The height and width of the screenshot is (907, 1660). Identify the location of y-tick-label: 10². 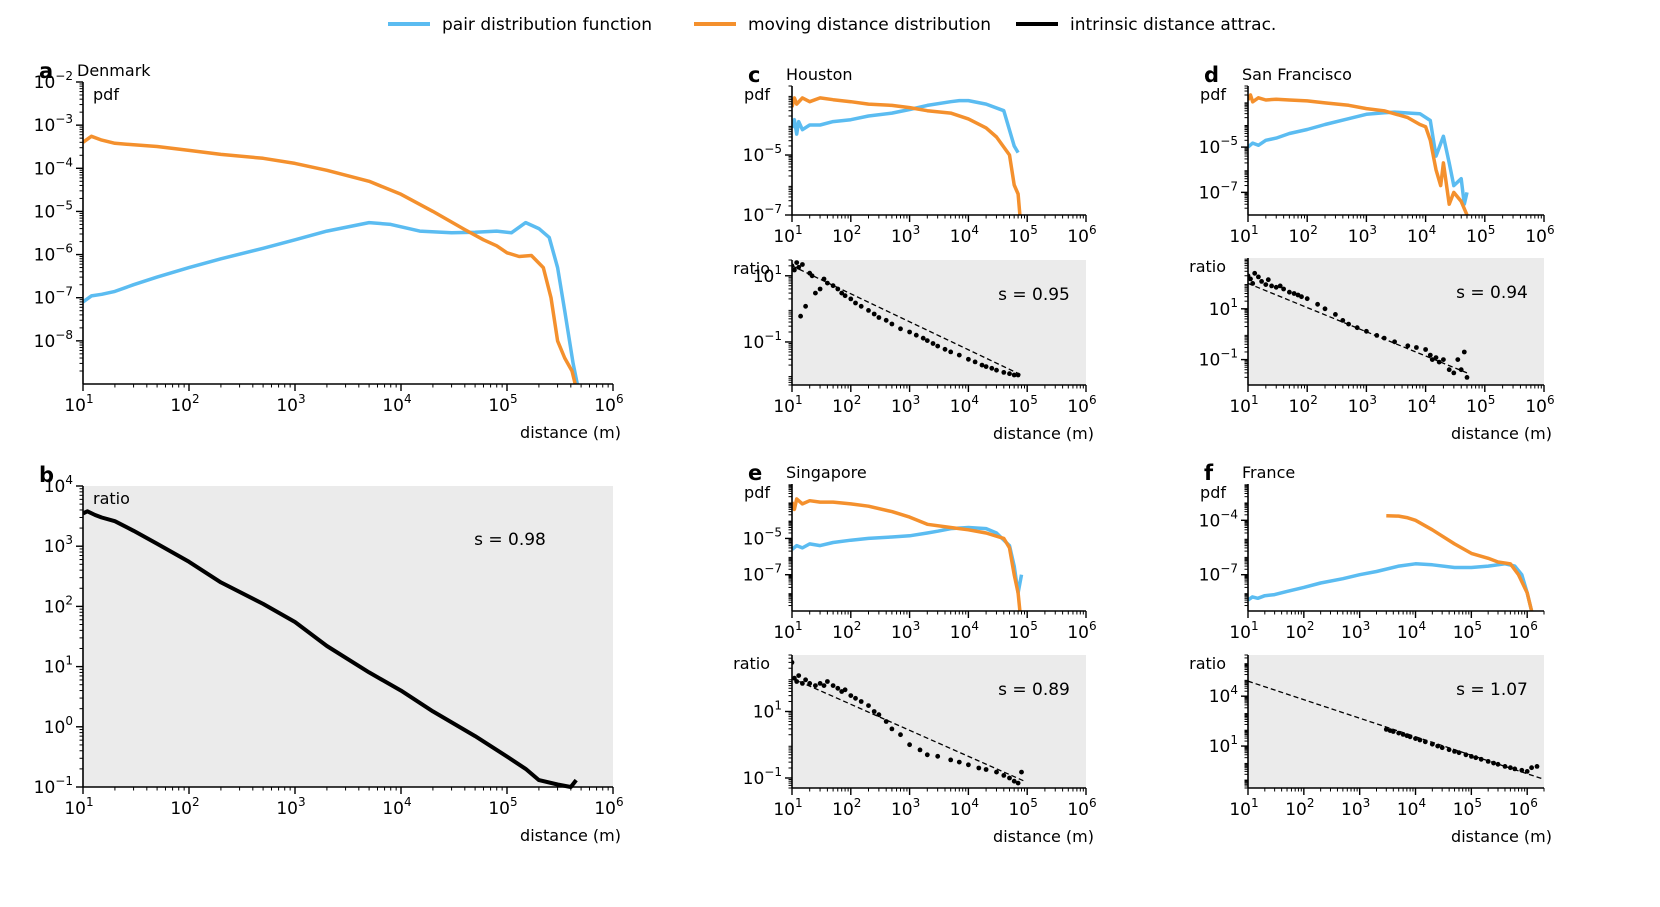
(58, 605).